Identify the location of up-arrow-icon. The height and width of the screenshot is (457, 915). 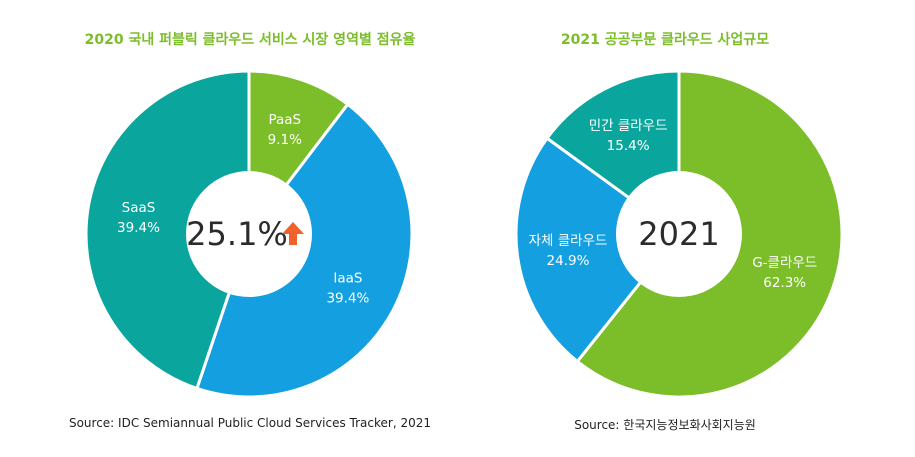
(293, 233).